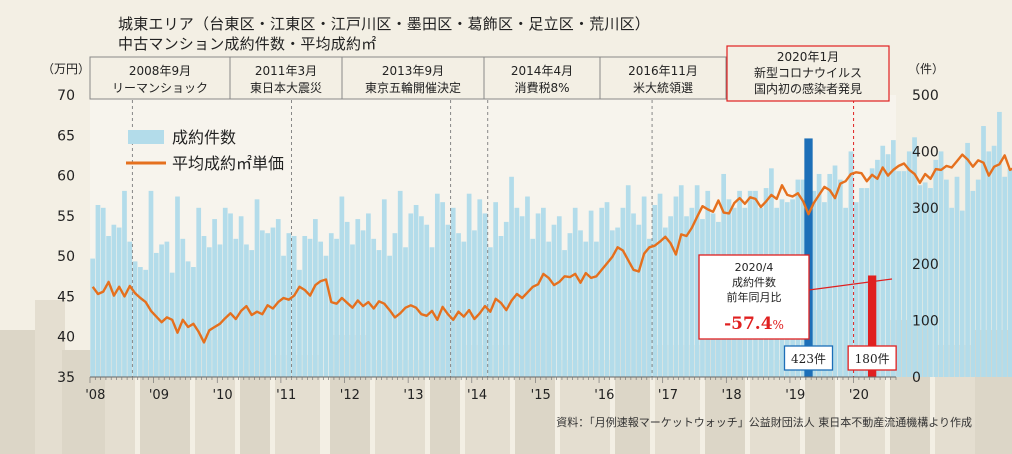  What do you see at coordinates (66, 217) in the screenshot?
I see `left-tick-label: 55` at bounding box center [66, 217].